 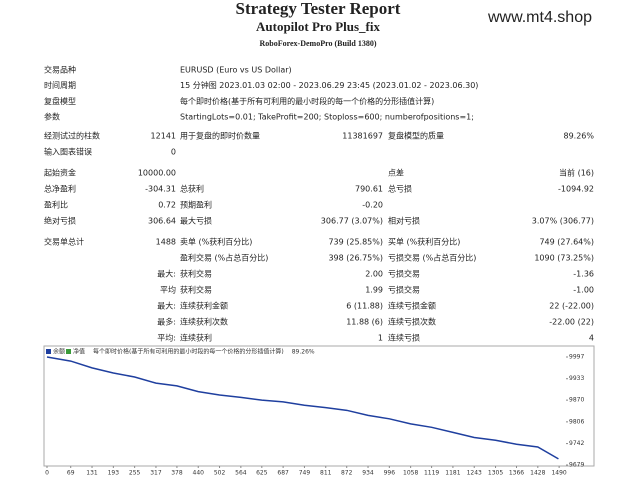 I want to click on stat-label: 盈利交易 (%占总百分比), so click(x=224, y=258).